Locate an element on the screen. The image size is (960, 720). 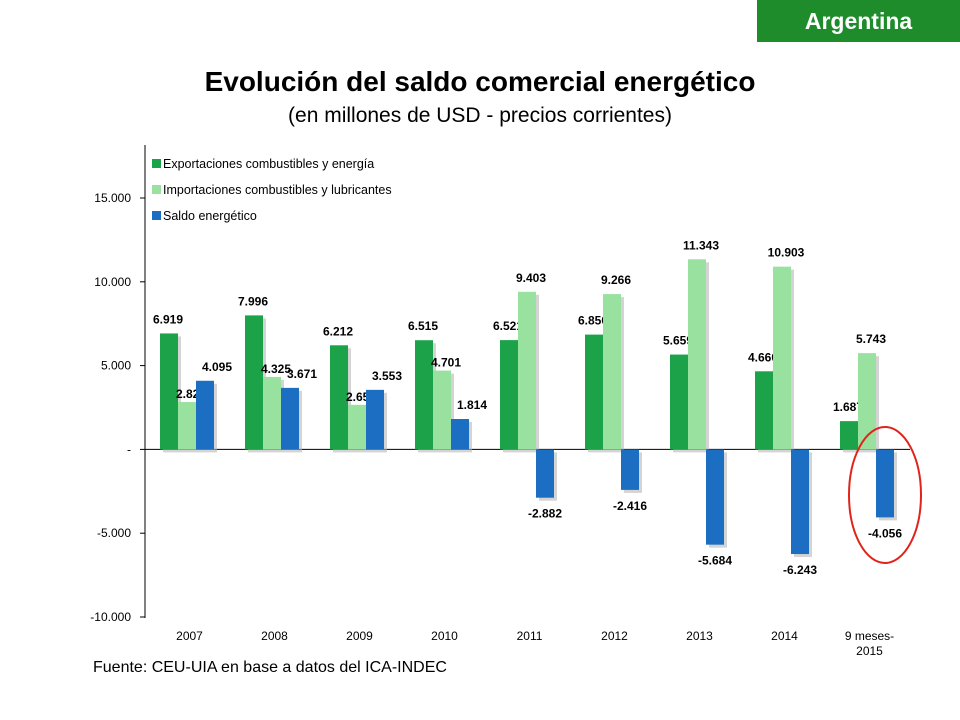
chart-title: Evolución del saldo comercial energético is located at coordinates (480, 81).